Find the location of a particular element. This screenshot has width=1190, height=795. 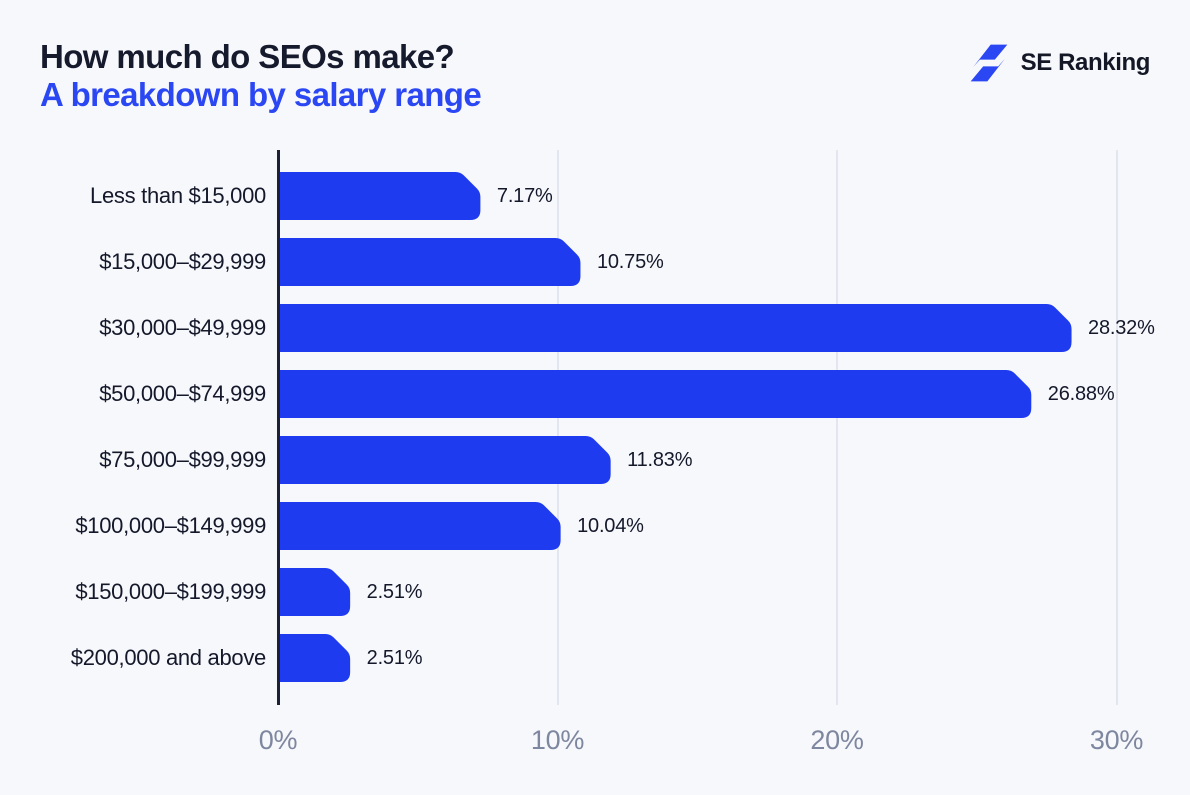

bar--200-000-and-above is located at coordinates (314, 658).